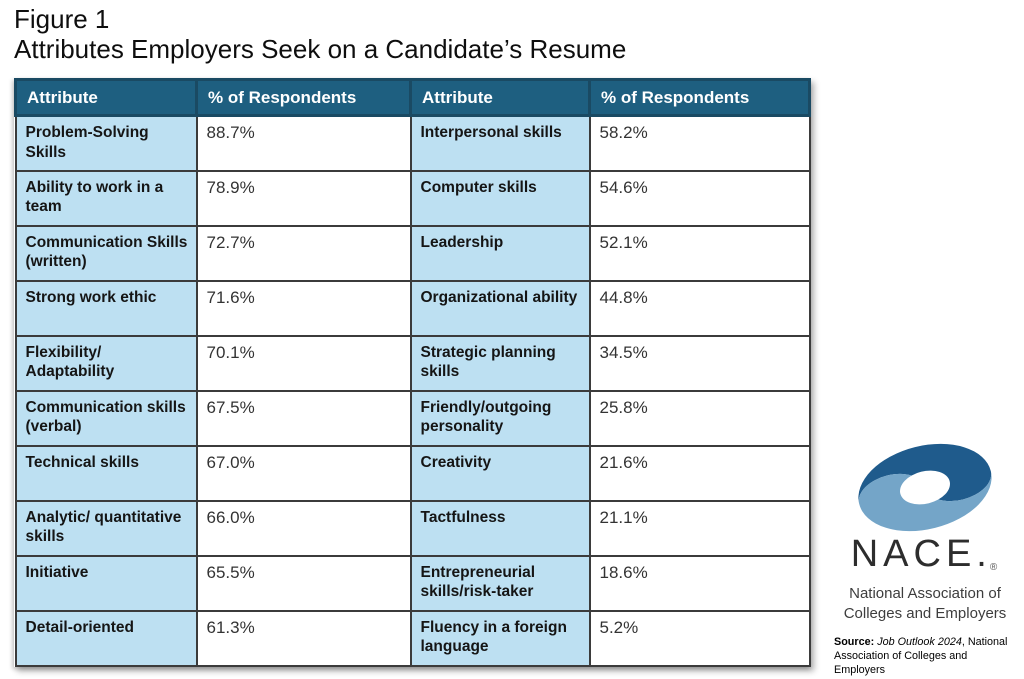 This screenshot has width=1024, height=679. I want to click on org-name-line2: Colleges and Employers, so click(925, 613).